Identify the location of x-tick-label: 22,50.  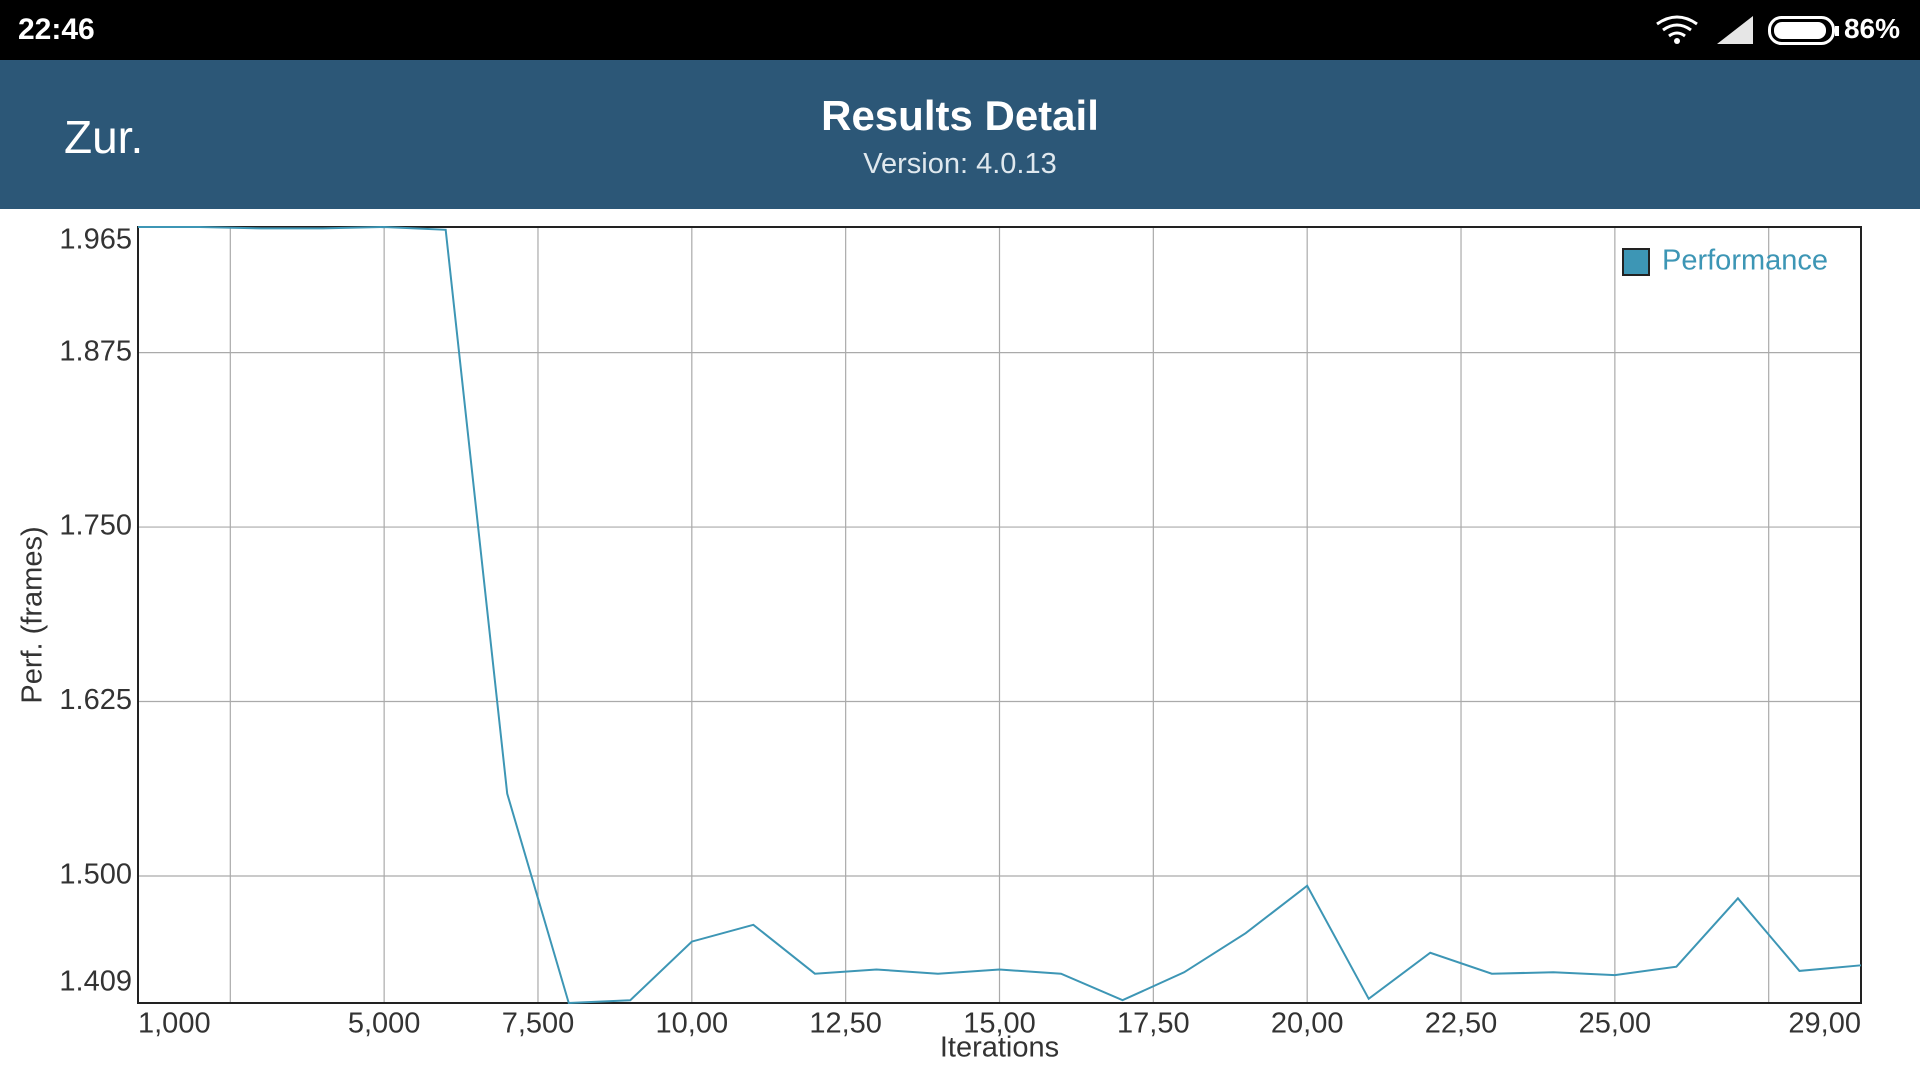
(1461, 1024).